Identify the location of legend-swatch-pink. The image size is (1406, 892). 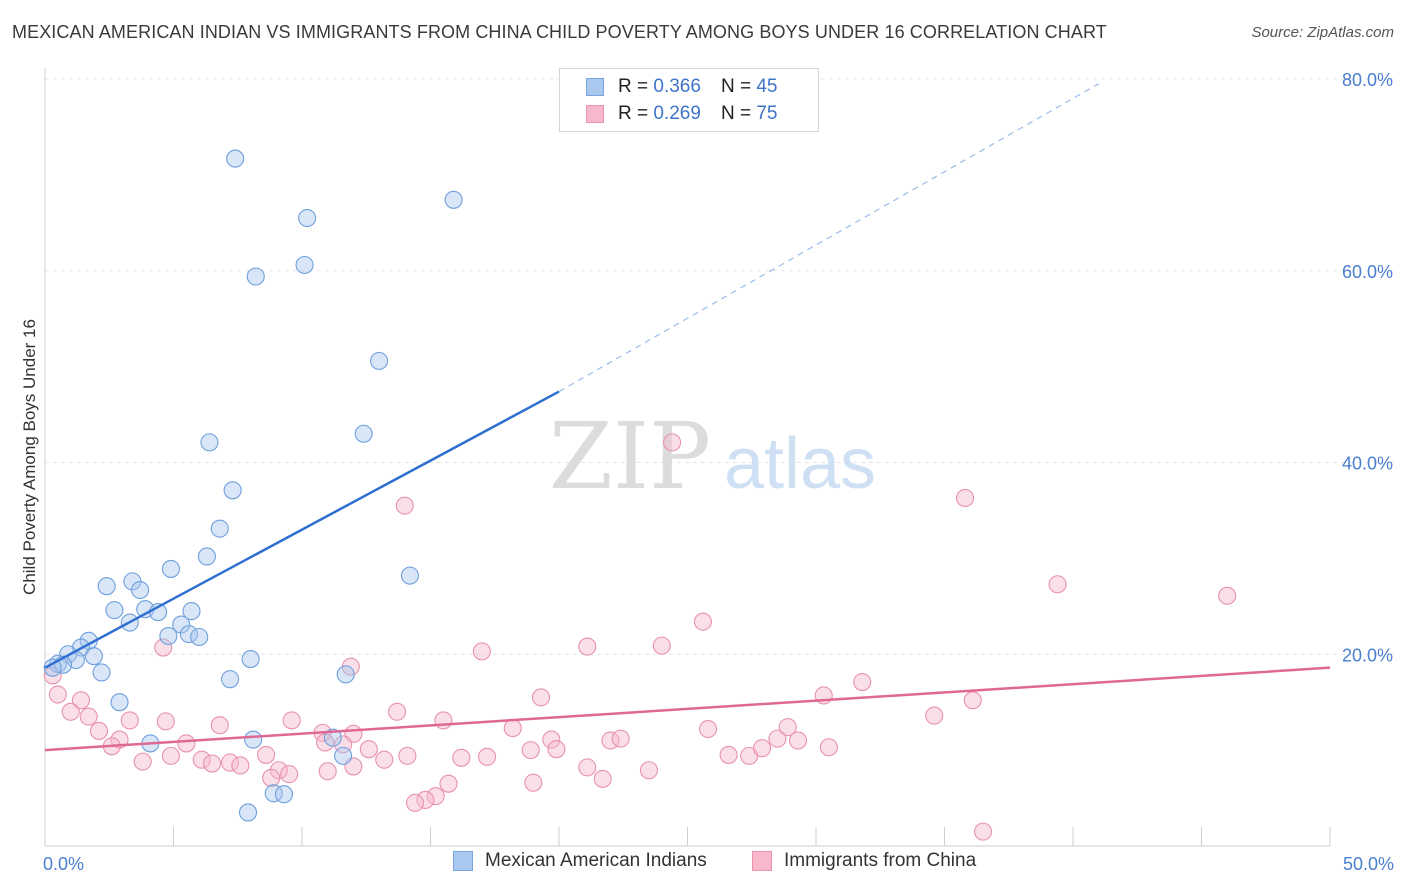
(595, 114).